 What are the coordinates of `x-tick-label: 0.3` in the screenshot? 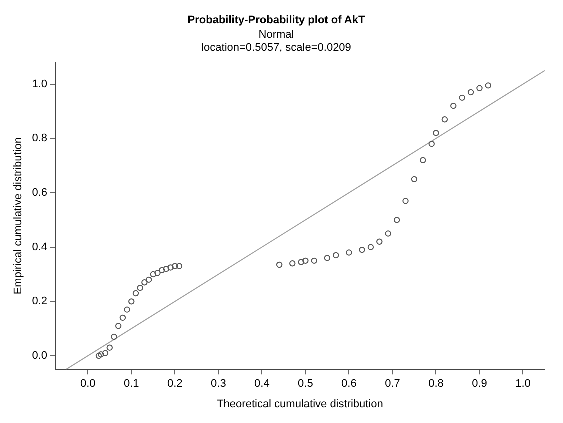 It's located at (218, 384).